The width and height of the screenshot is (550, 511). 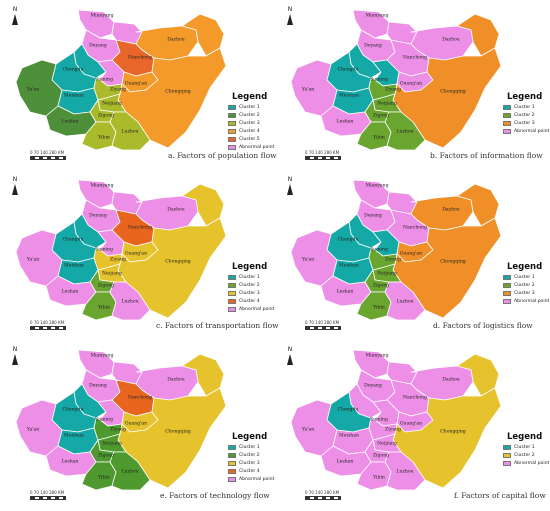 I want to click on north-label: N, so click(x=15, y=179).